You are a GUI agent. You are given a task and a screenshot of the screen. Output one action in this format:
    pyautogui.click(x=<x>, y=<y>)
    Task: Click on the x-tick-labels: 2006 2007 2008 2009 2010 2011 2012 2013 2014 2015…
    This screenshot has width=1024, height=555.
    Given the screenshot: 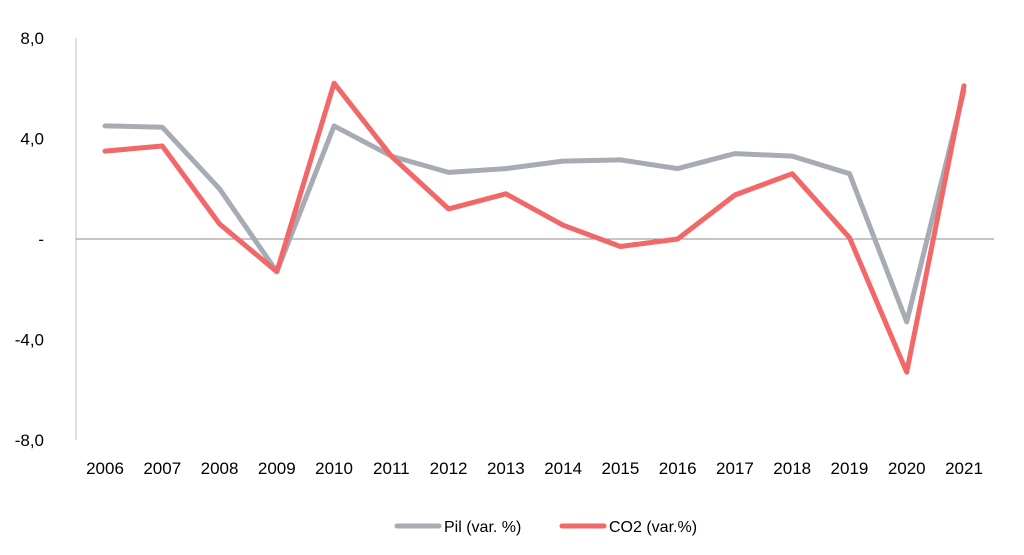 What is the action you would take?
    pyautogui.click(x=534, y=468)
    